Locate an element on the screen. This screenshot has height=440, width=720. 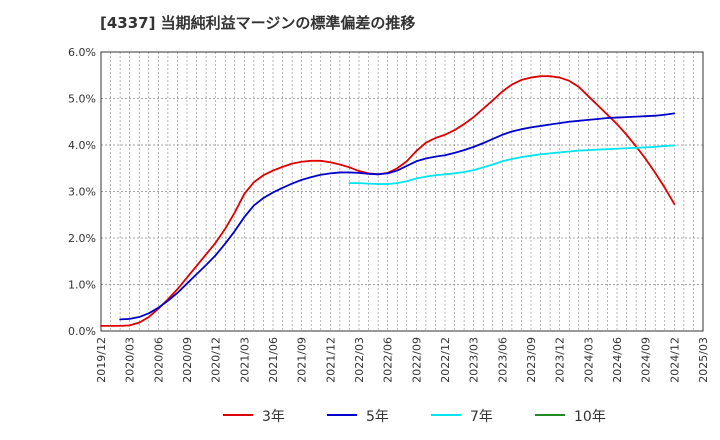
x-tick-label: 2021/06 is located at coordinates (273, 360).